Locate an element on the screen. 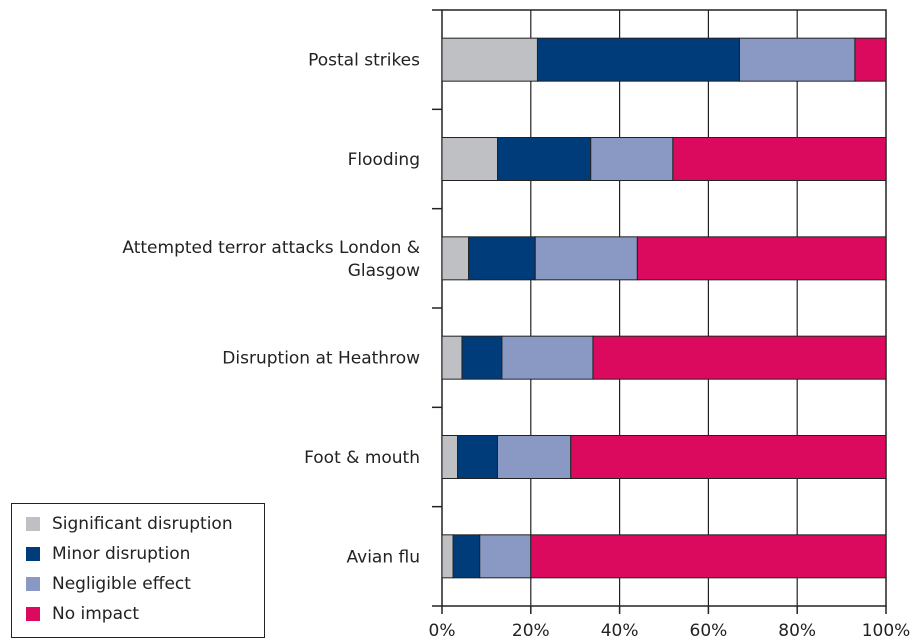 Image resolution: width=918 pixels, height=644 pixels. category-label: Flooding is located at coordinates (384, 160).